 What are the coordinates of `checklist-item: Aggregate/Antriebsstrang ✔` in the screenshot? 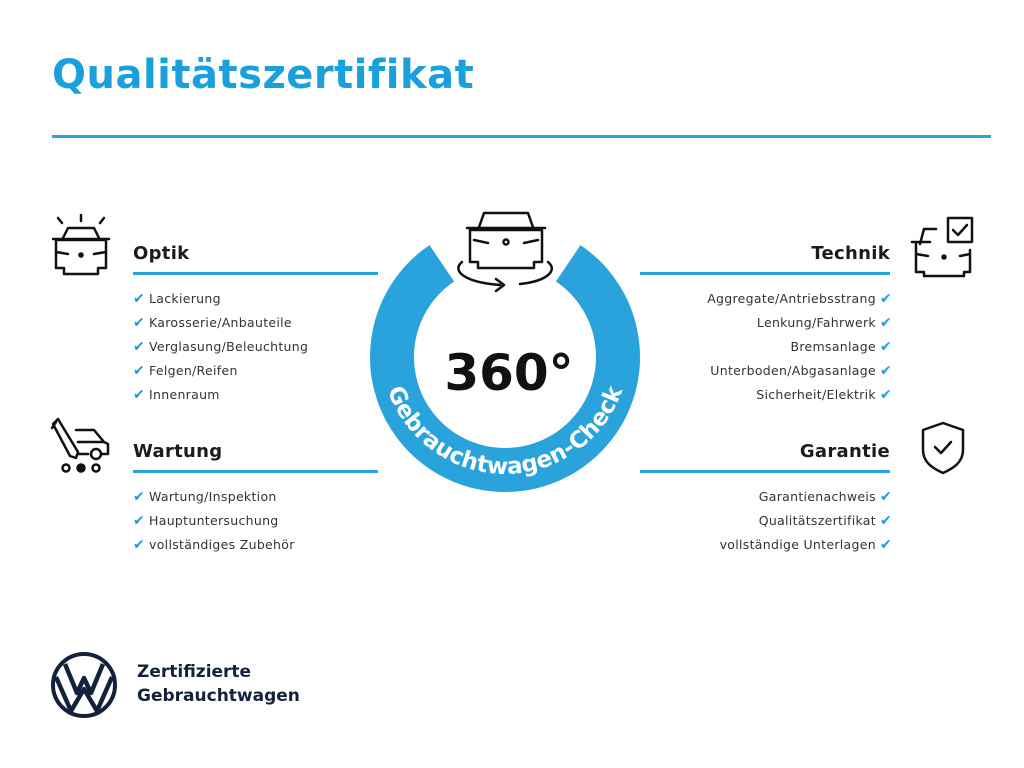 It's located at (766, 299).